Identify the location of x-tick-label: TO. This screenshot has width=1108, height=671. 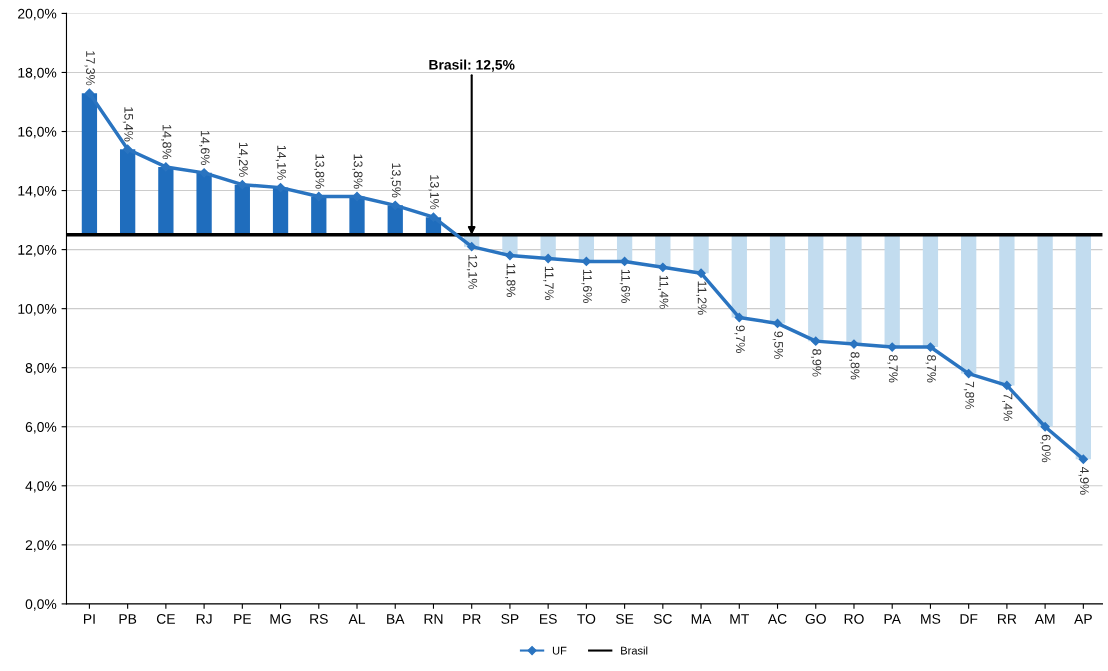
(586, 618).